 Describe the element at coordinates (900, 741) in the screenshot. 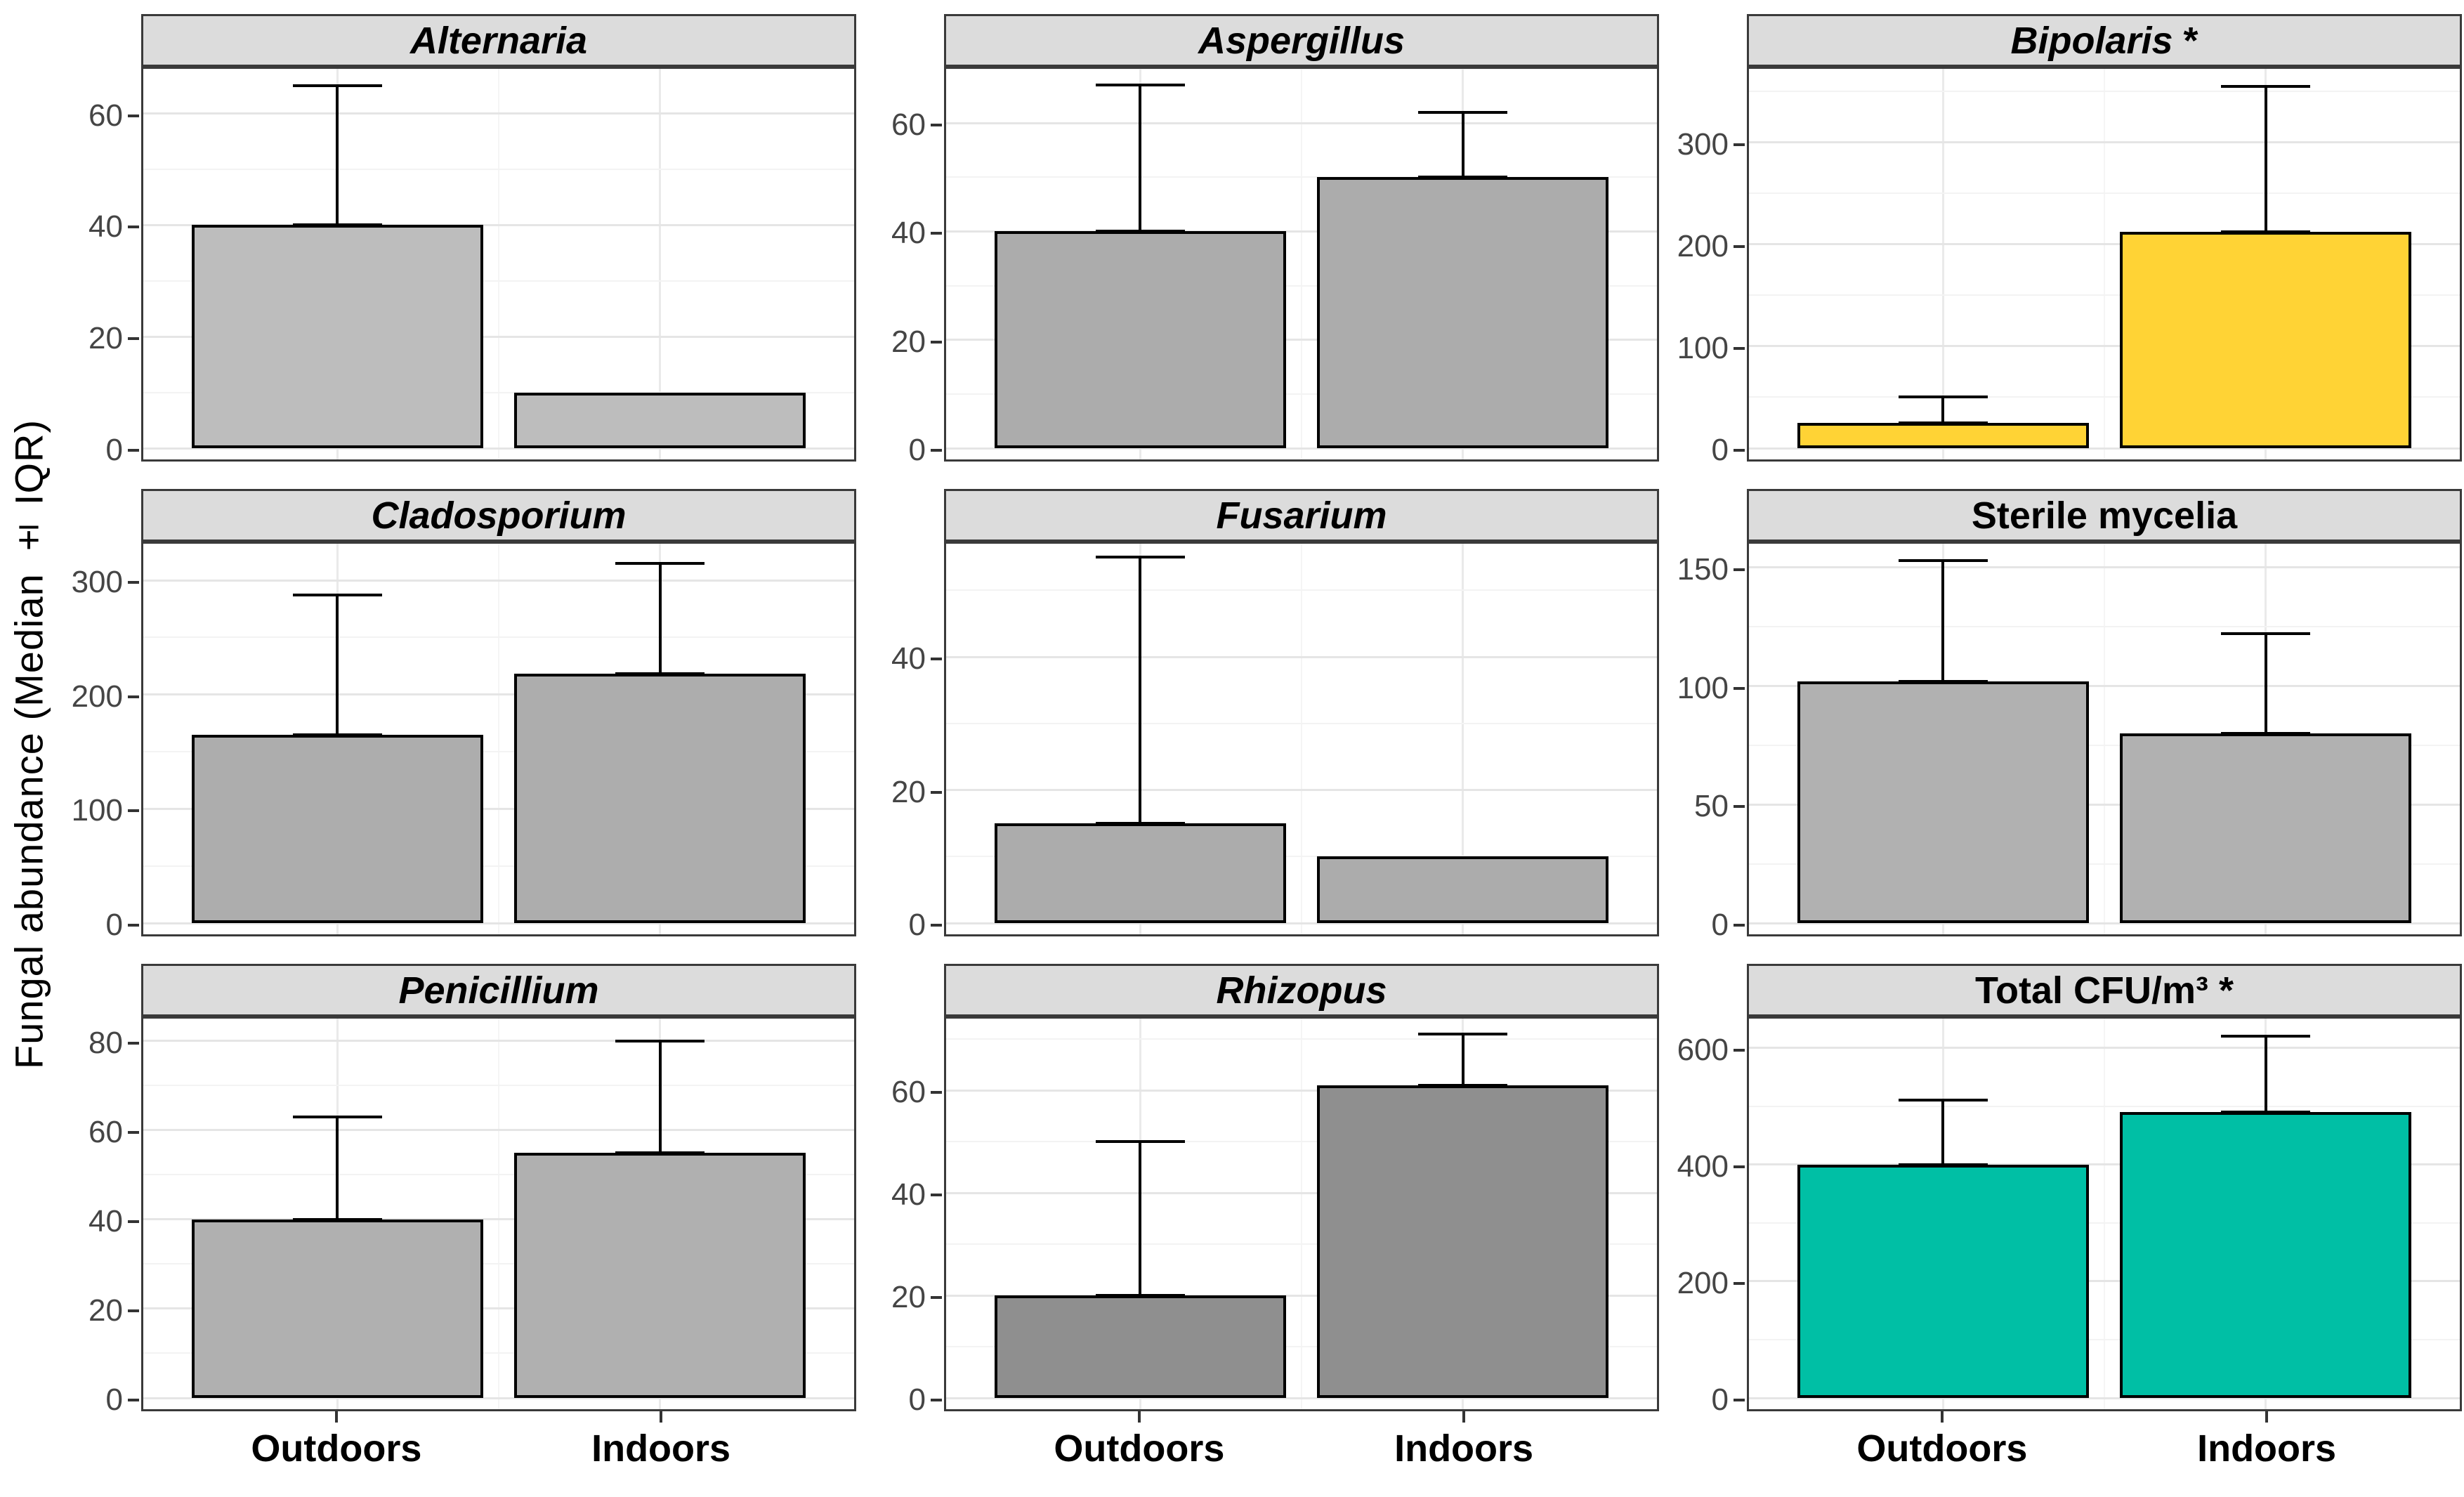

I see `y-axis-fusarium: 0 20 40` at that location.